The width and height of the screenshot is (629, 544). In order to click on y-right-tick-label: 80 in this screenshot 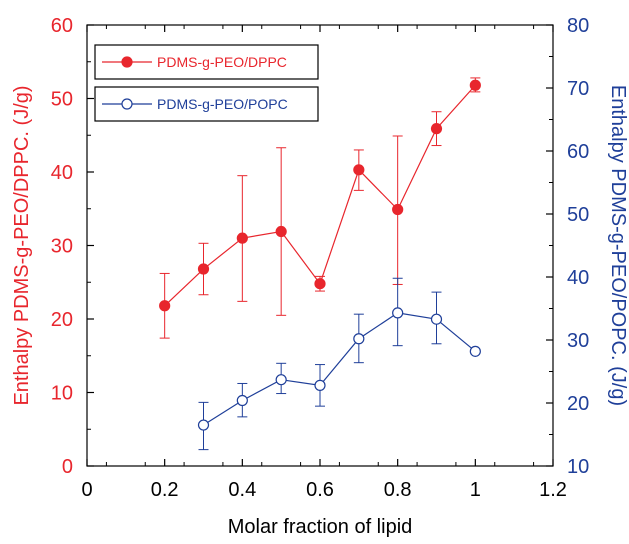, I will do `click(578, 26)`.